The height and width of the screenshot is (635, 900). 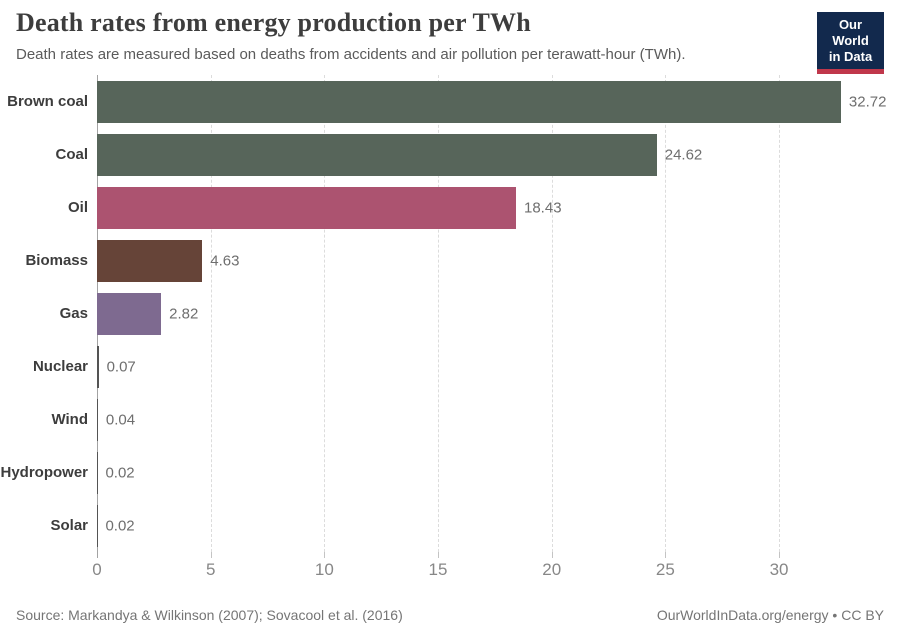 I want to click on x-tick-label: 20, so click(x=552, y=569).